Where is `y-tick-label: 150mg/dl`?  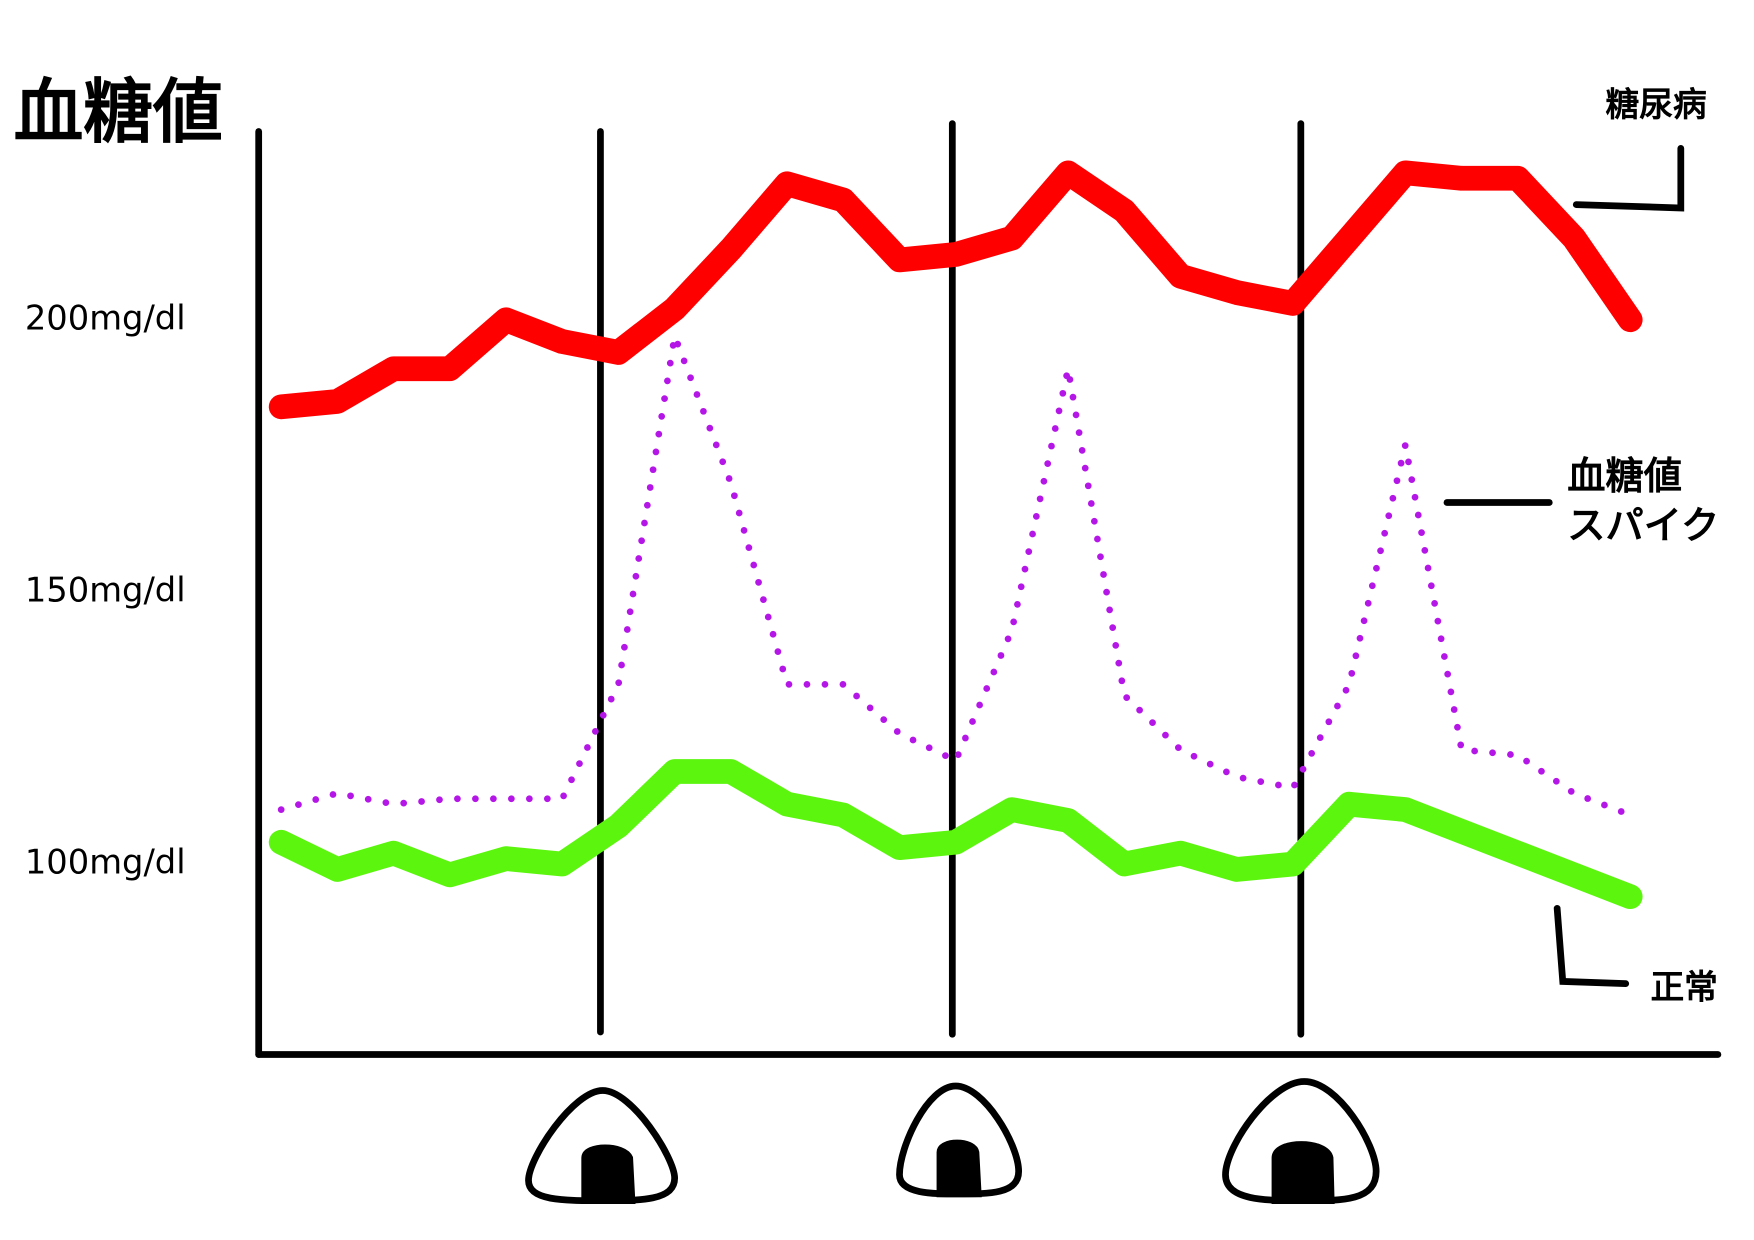 y-tick-label: 150mg/dl is located at coordinates (105, 589).